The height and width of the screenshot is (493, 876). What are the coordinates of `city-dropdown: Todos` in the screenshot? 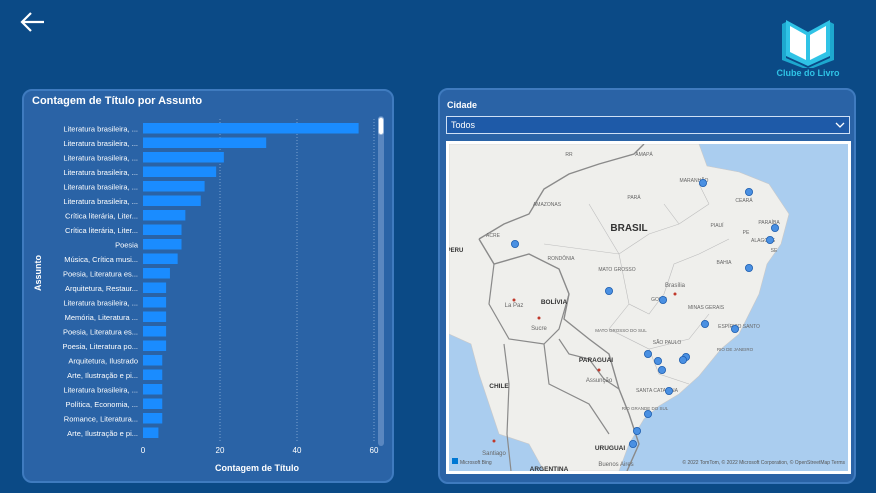 It's located at (648, 125).